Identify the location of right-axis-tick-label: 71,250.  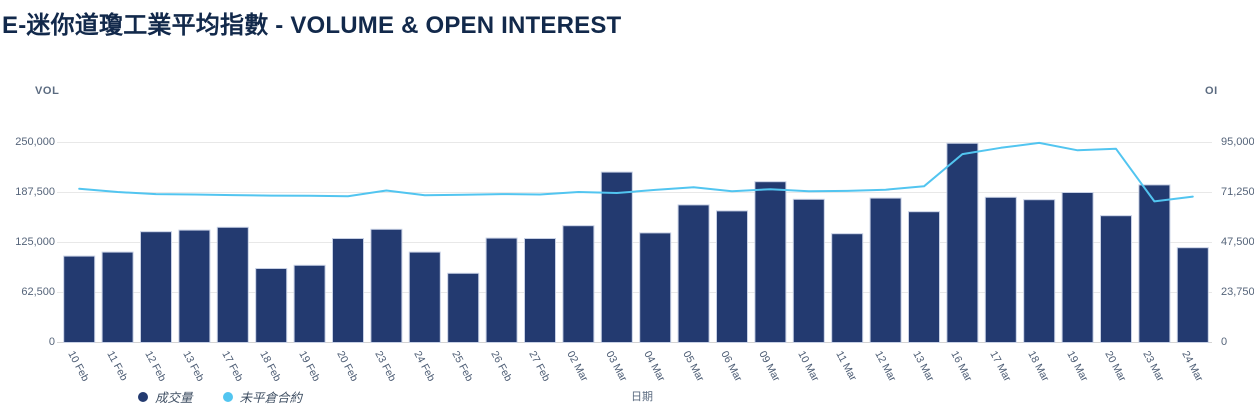
(1237, 191).